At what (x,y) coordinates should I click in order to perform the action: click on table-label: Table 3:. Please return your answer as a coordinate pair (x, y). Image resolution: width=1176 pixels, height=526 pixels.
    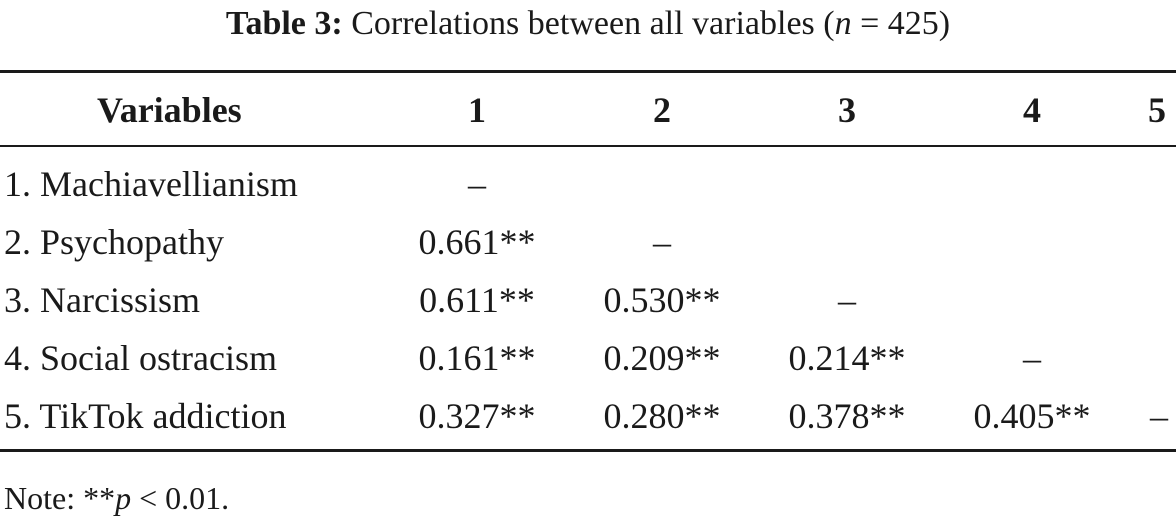
    Looking at the image, I should click on (284, 23).